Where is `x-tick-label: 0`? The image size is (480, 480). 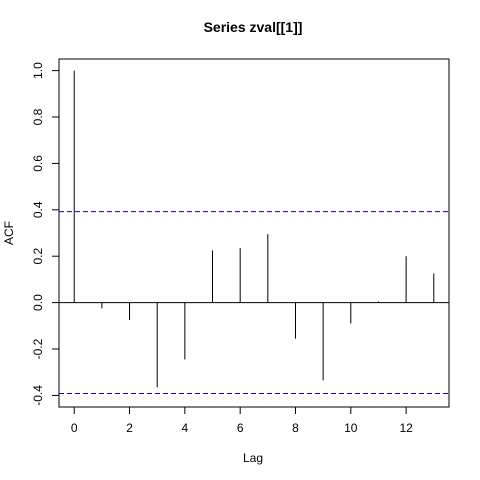 x-tick-label: 0 is located at coordinates (74, 428).